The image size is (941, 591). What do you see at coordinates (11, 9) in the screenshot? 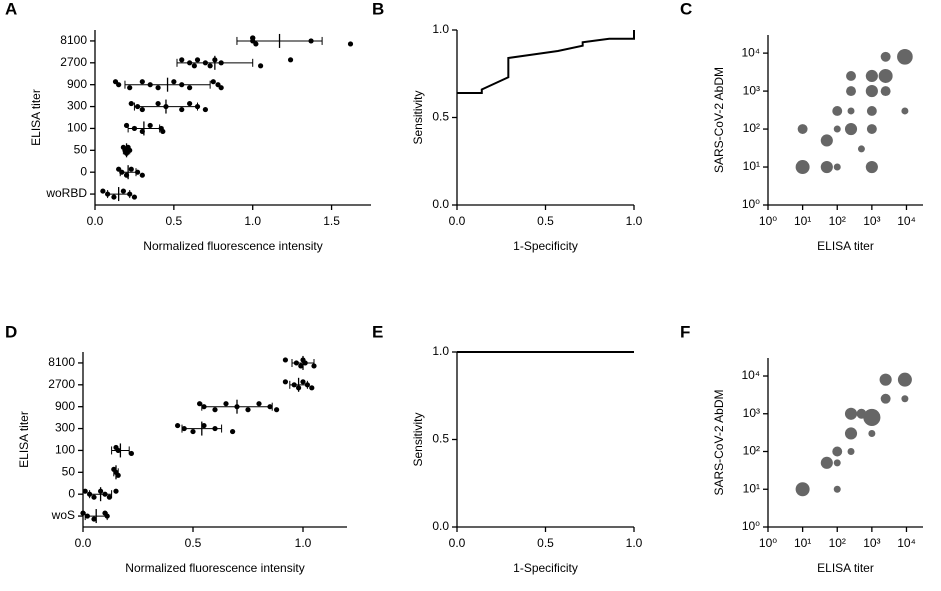
I see `panel-label: A` at bounding box center [11, 9].